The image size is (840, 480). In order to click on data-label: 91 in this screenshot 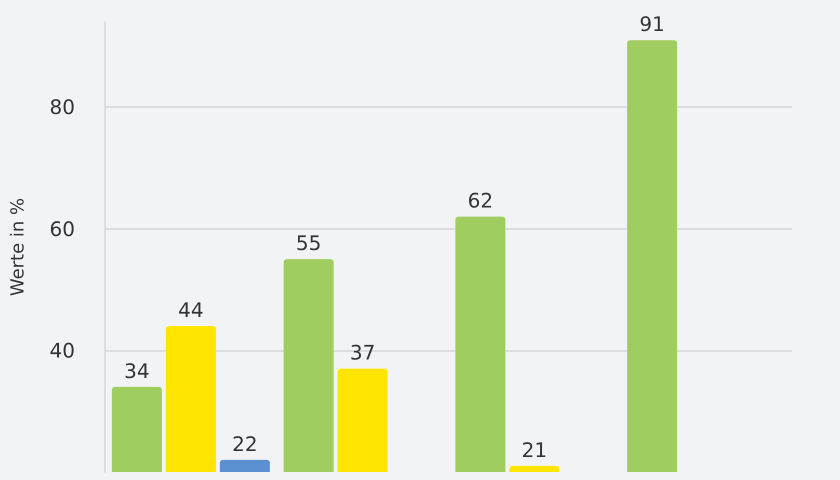, I will do `click(652, 24)`.